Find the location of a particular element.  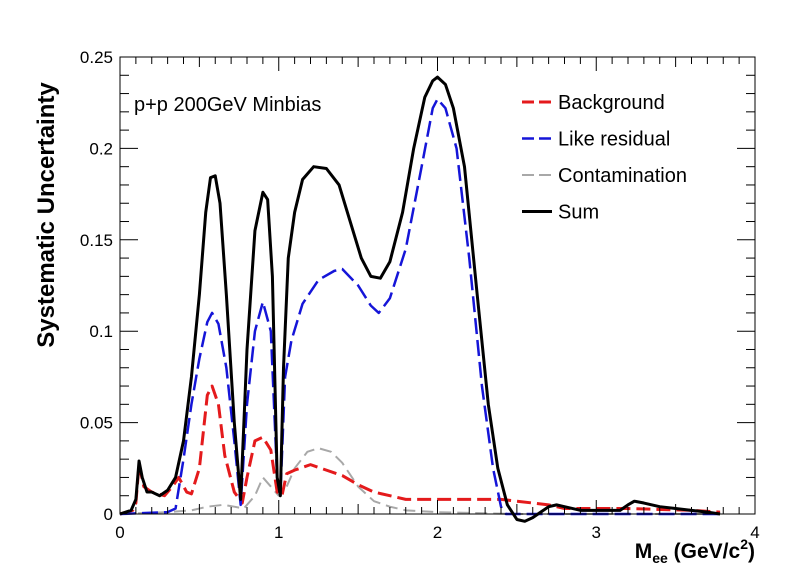

x-tick-label: 4 is located at coordinates (754, 532).